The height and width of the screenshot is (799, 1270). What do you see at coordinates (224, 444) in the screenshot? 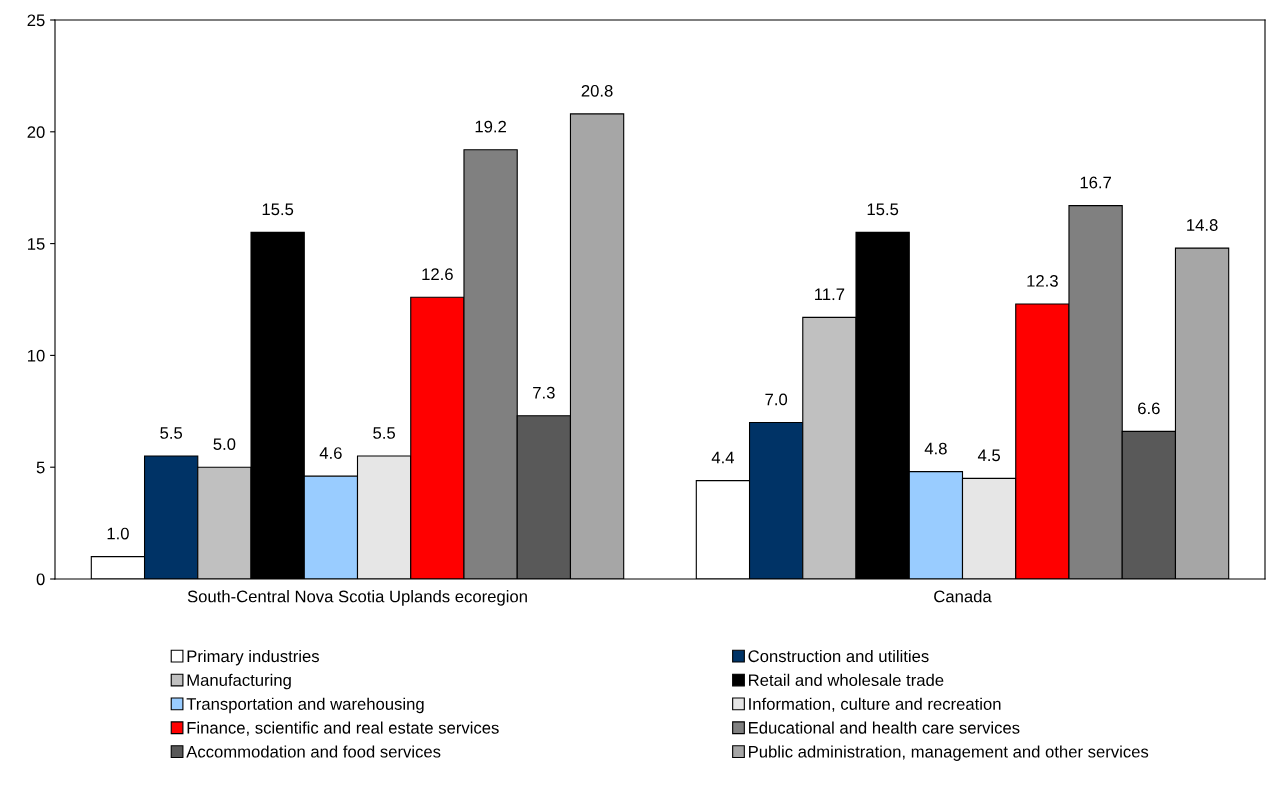
I see `data-label: 5.0` at bounding box center [224, 444].